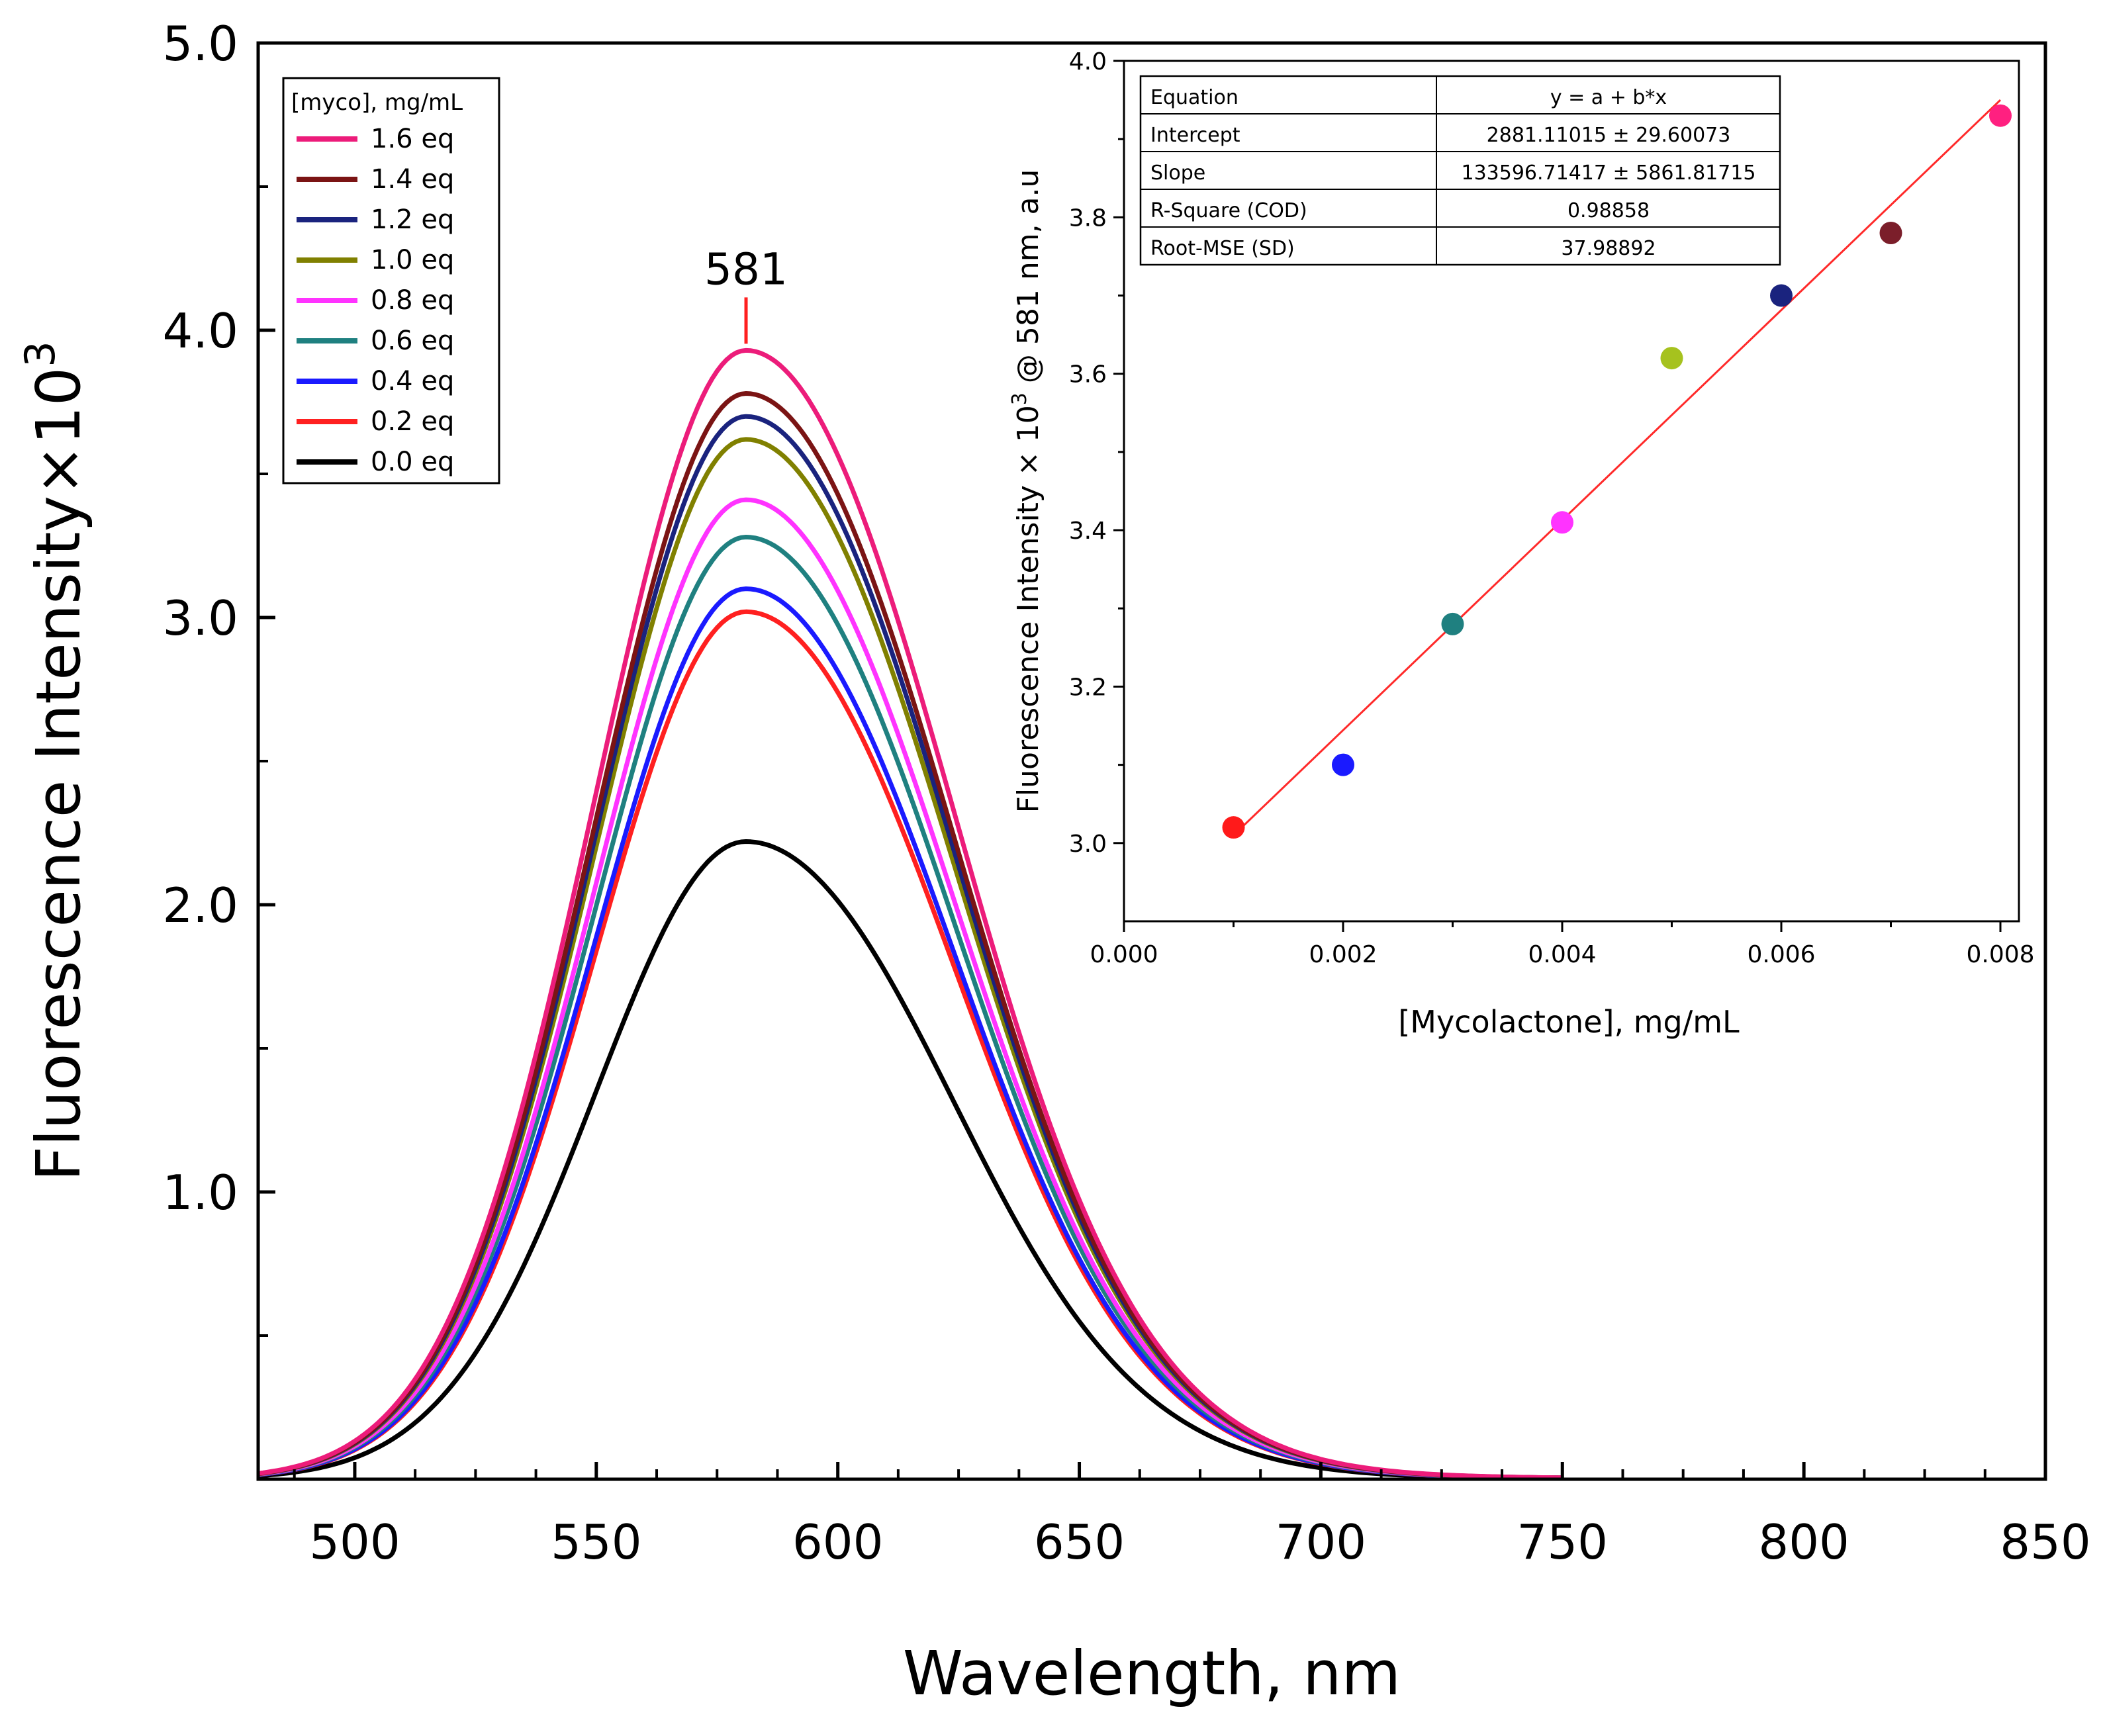  What do you see at coordinates (40, 354) in the screenshot?
I see `main-y-axis-title-exponent: 3` at bounding box center [40, 354].